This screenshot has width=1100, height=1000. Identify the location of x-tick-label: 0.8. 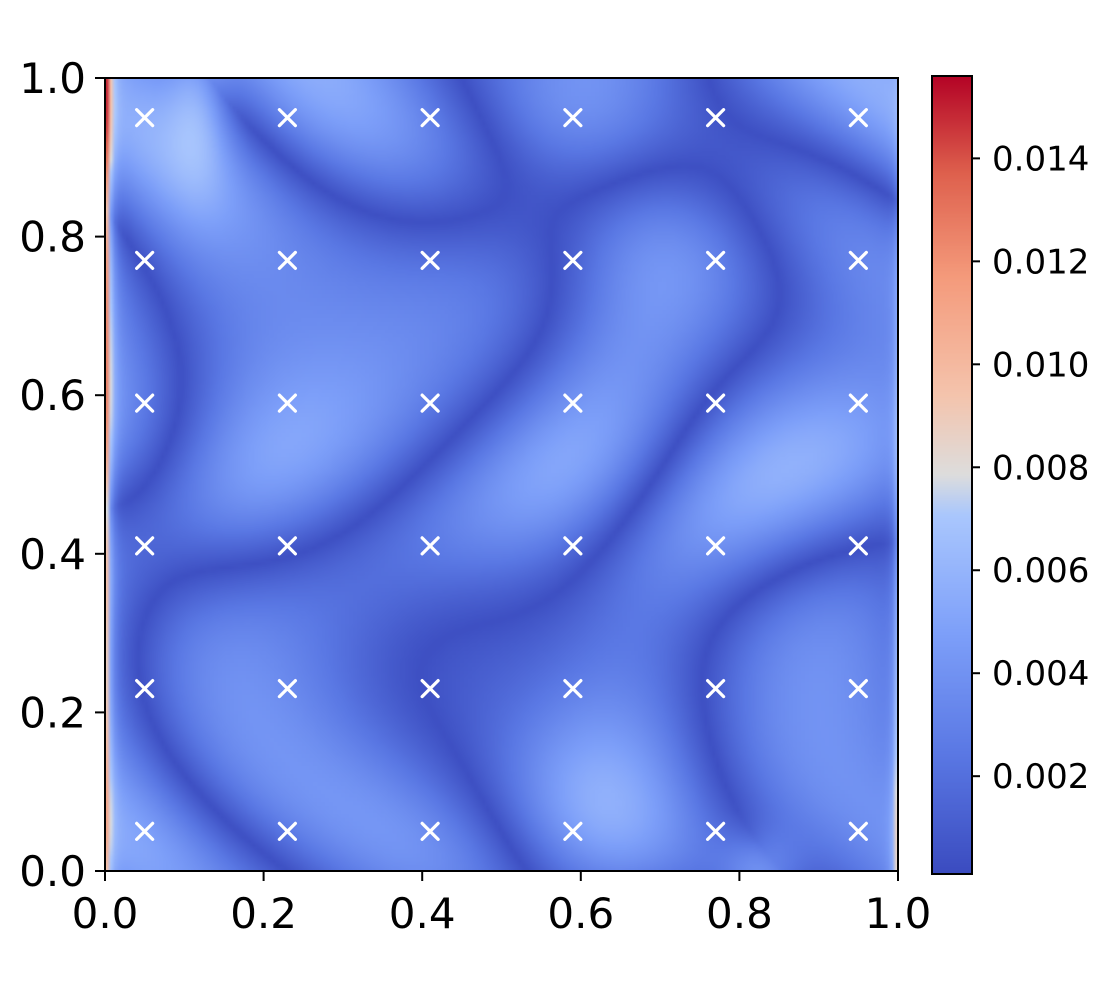
(739, 913).